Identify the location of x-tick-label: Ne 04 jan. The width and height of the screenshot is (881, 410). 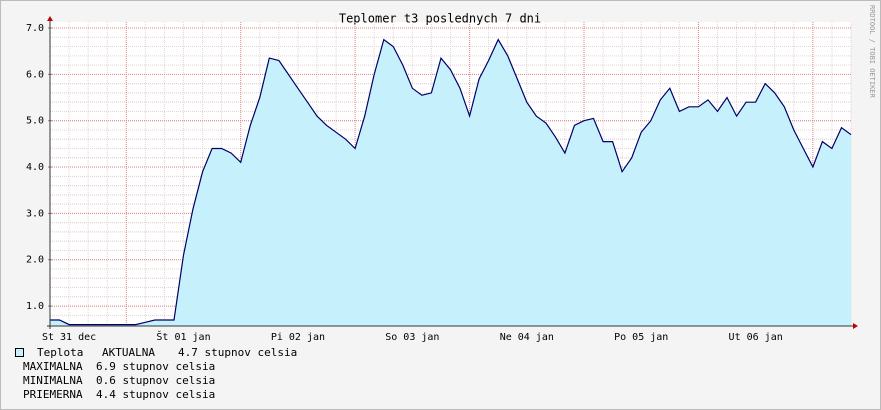
(527, 337).